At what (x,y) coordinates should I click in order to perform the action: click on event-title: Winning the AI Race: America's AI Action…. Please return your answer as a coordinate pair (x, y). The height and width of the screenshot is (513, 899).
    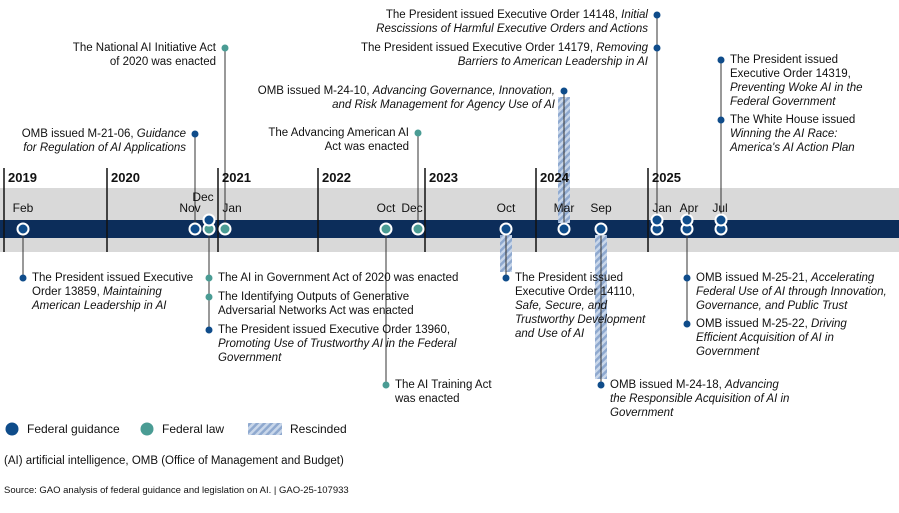
    Looking at the image, I should click on (792, 141).